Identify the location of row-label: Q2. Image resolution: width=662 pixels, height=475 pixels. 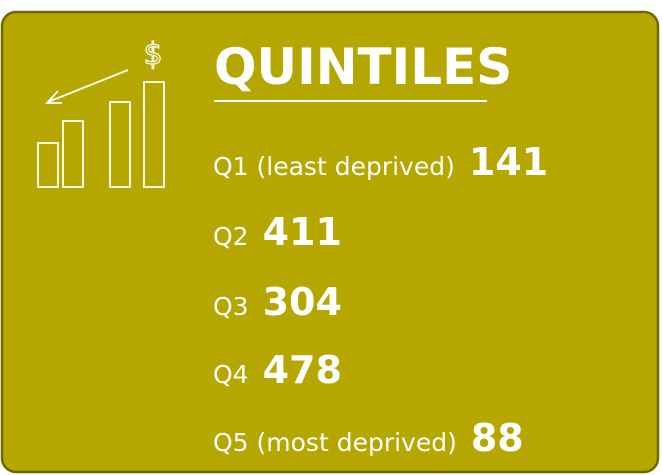
(231, 236).